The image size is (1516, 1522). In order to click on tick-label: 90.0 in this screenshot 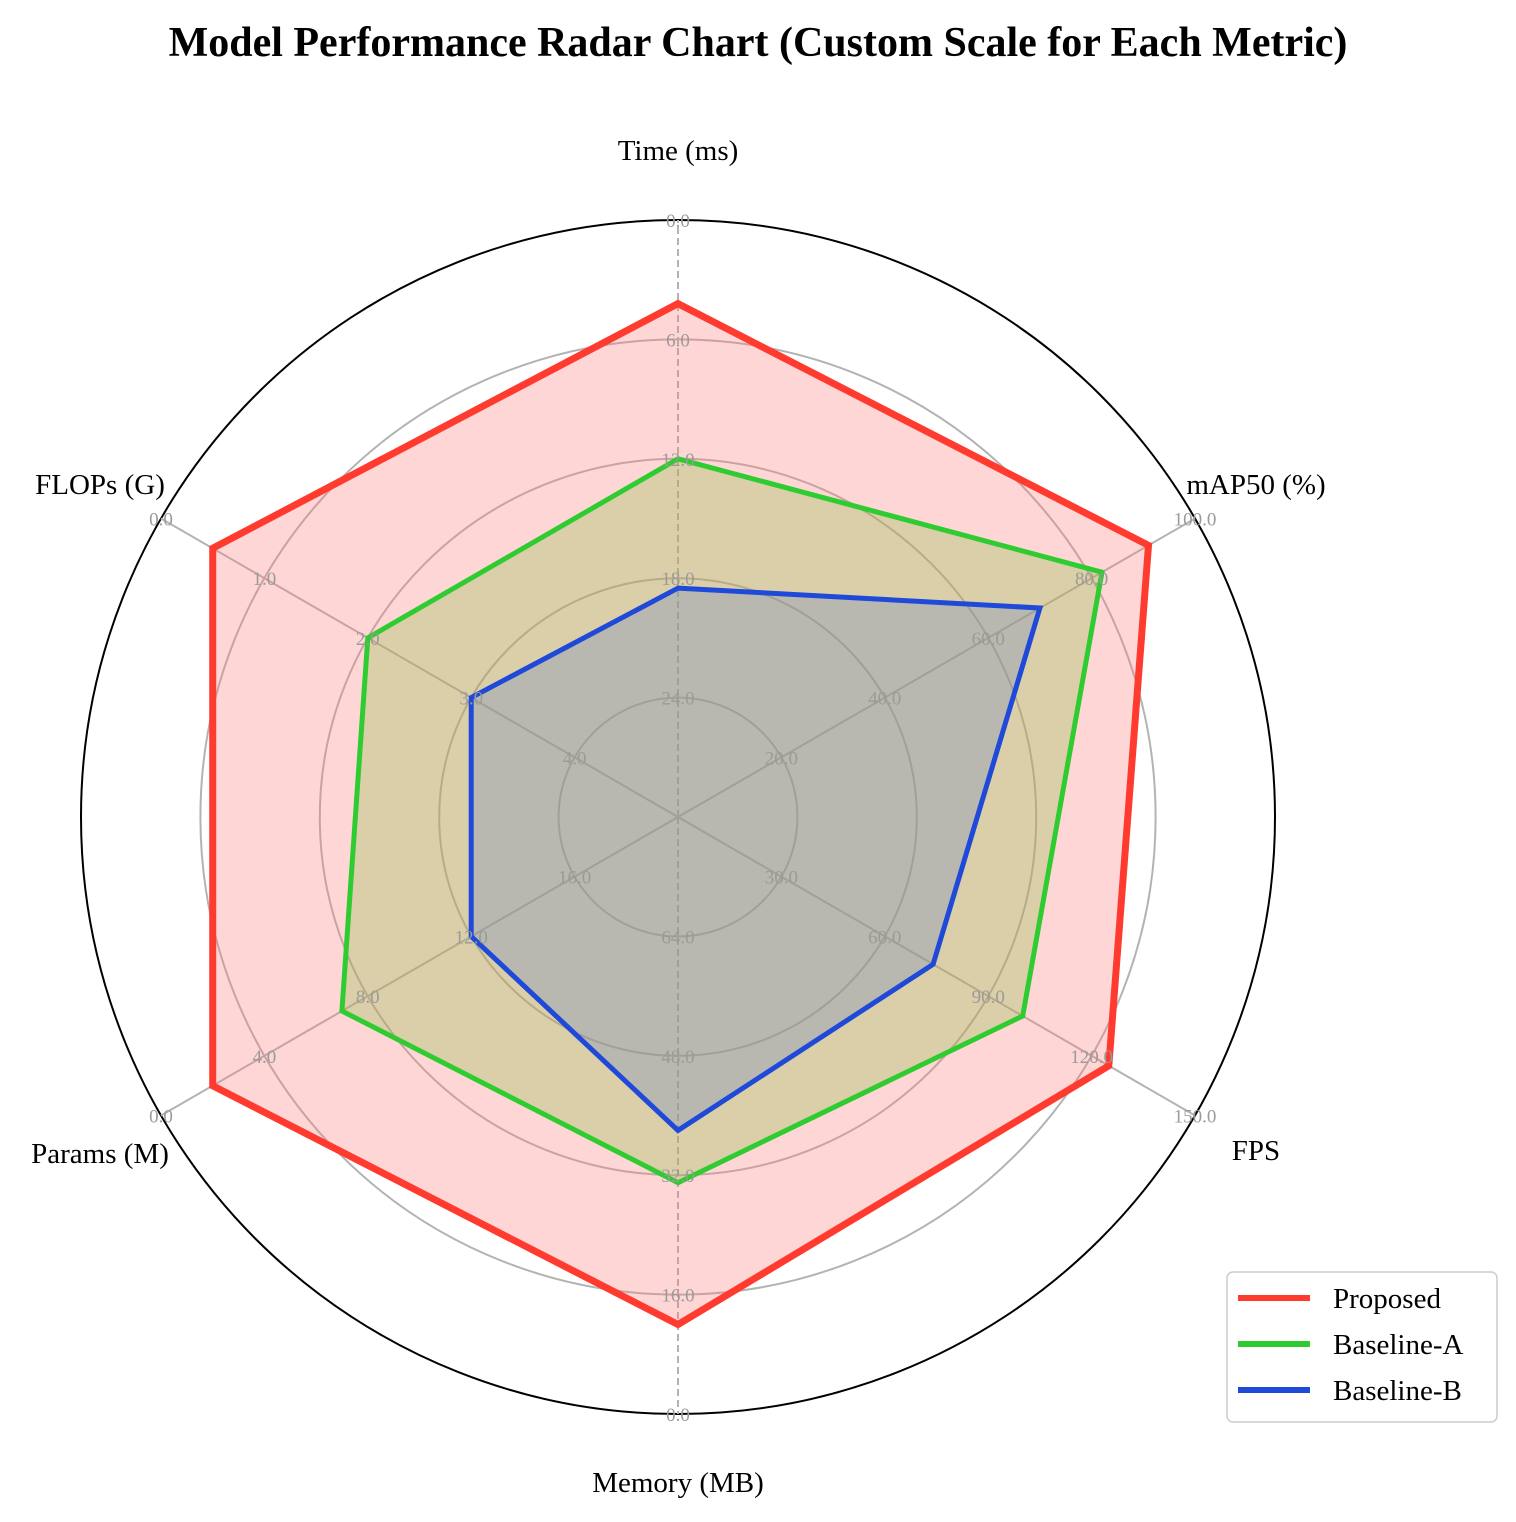, I will do `click(988, 997)`.